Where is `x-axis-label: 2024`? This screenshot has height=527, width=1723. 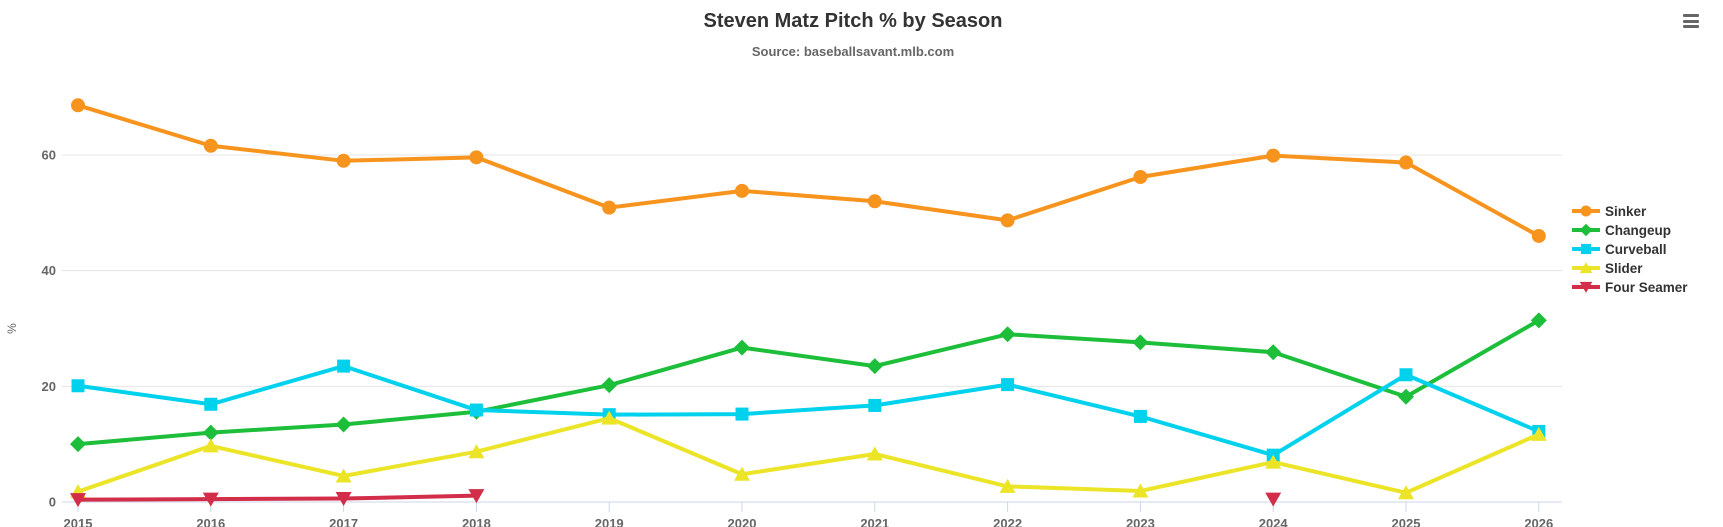 x-axis-label: 2024 is located at coordinates (1274, 521).